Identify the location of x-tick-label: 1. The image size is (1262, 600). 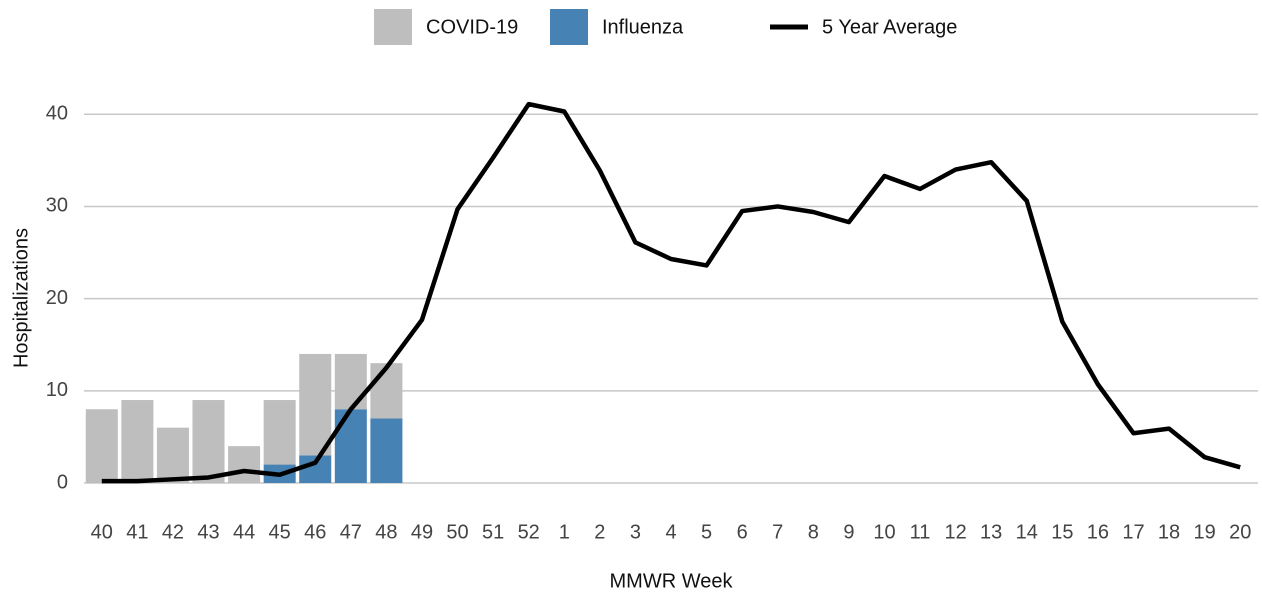
(564, 532).